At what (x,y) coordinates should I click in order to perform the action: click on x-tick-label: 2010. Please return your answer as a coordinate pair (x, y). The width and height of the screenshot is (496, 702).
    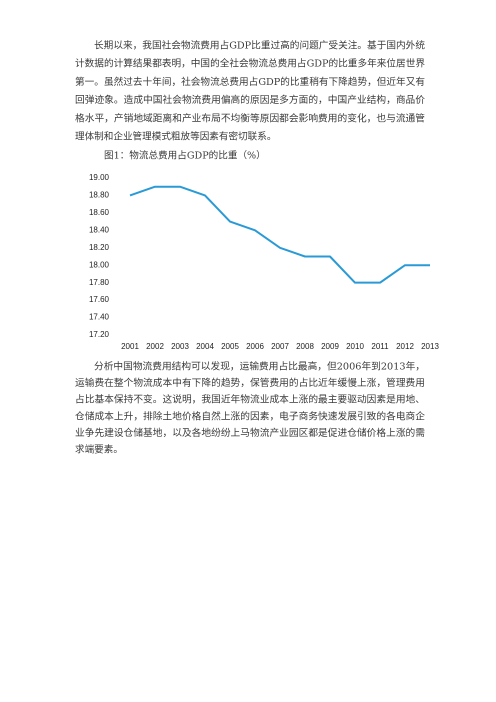
    Looking at the image, I should click on (355, 346).